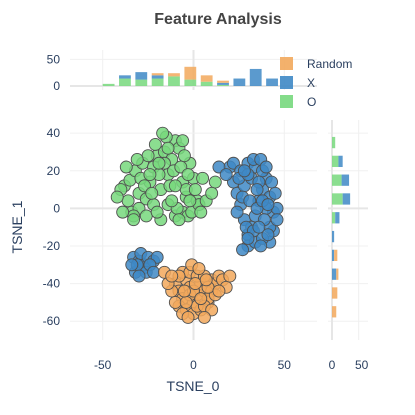 This screenshot has height=415, width=415. I want to click on marginal-y-bars, so click(341, 227).